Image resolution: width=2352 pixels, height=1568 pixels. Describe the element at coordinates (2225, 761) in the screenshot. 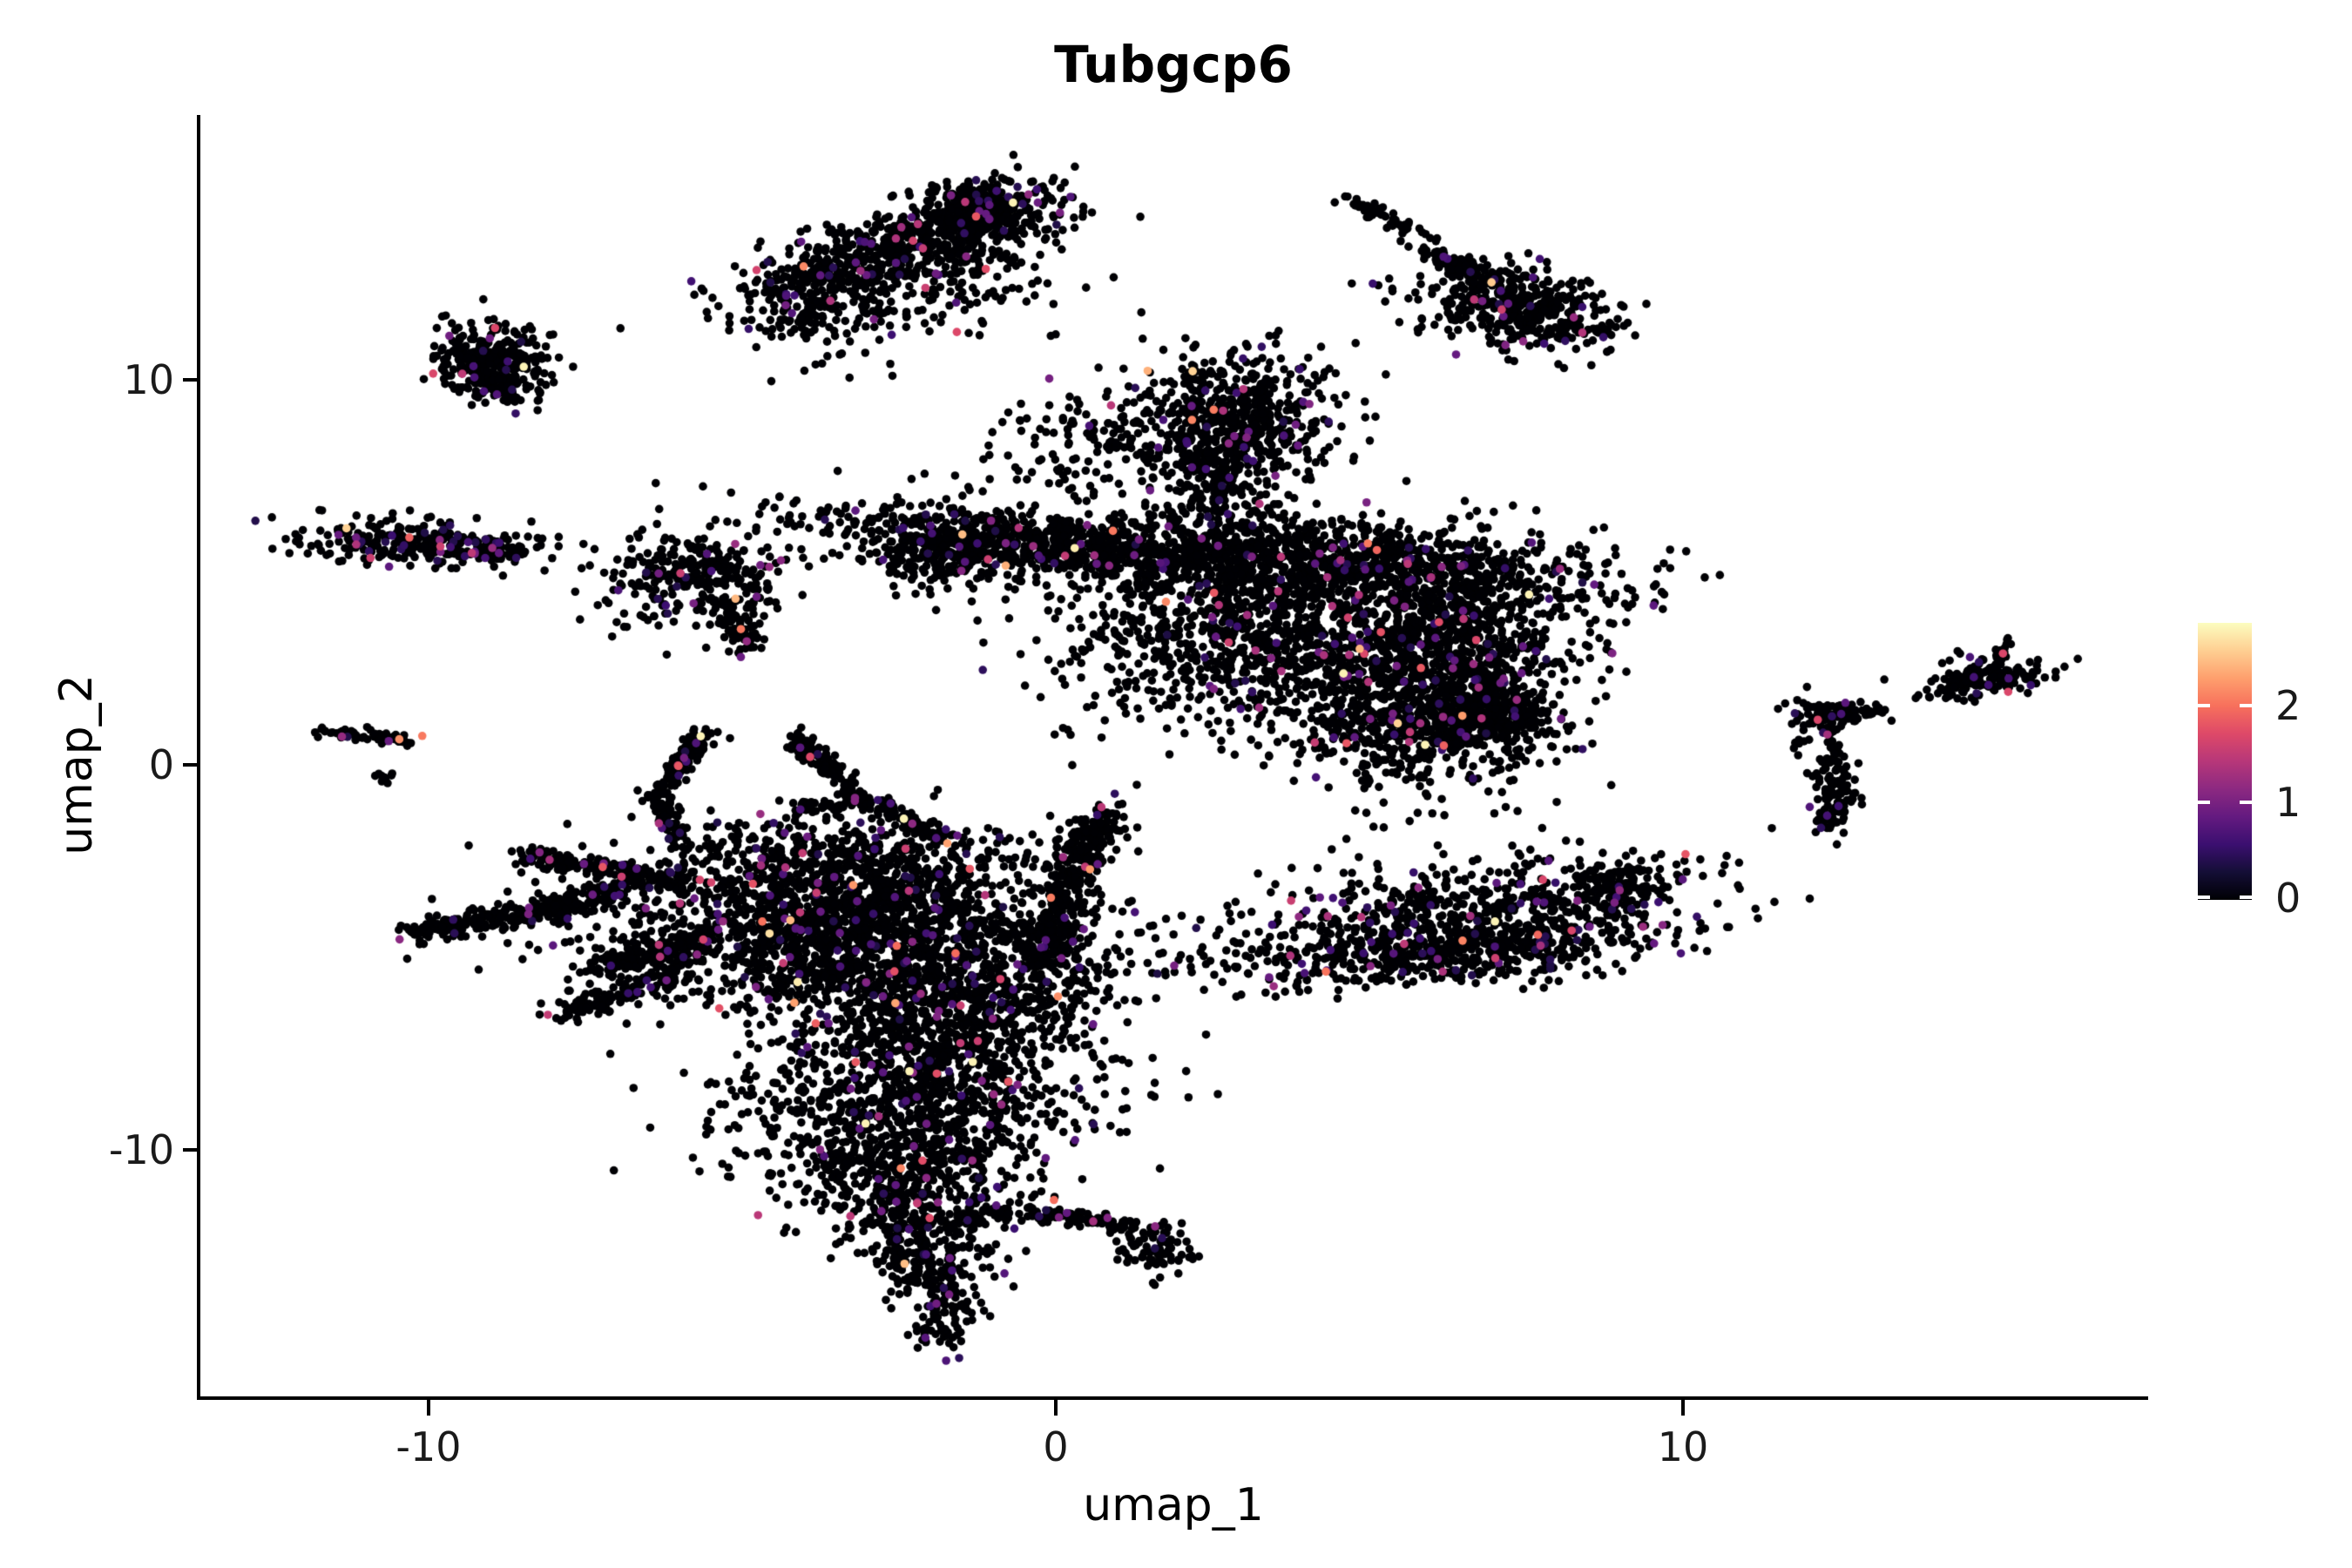

I see `colorbar-gradient` at that location.